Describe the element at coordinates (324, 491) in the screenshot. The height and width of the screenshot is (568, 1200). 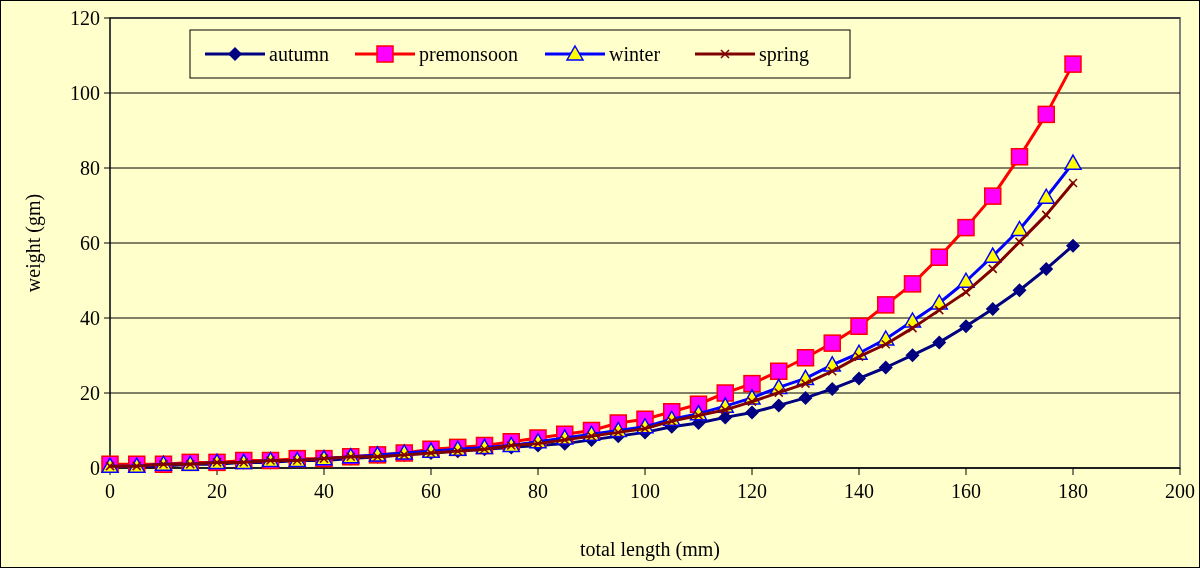
I see `x-tick-label: 40` at that location.